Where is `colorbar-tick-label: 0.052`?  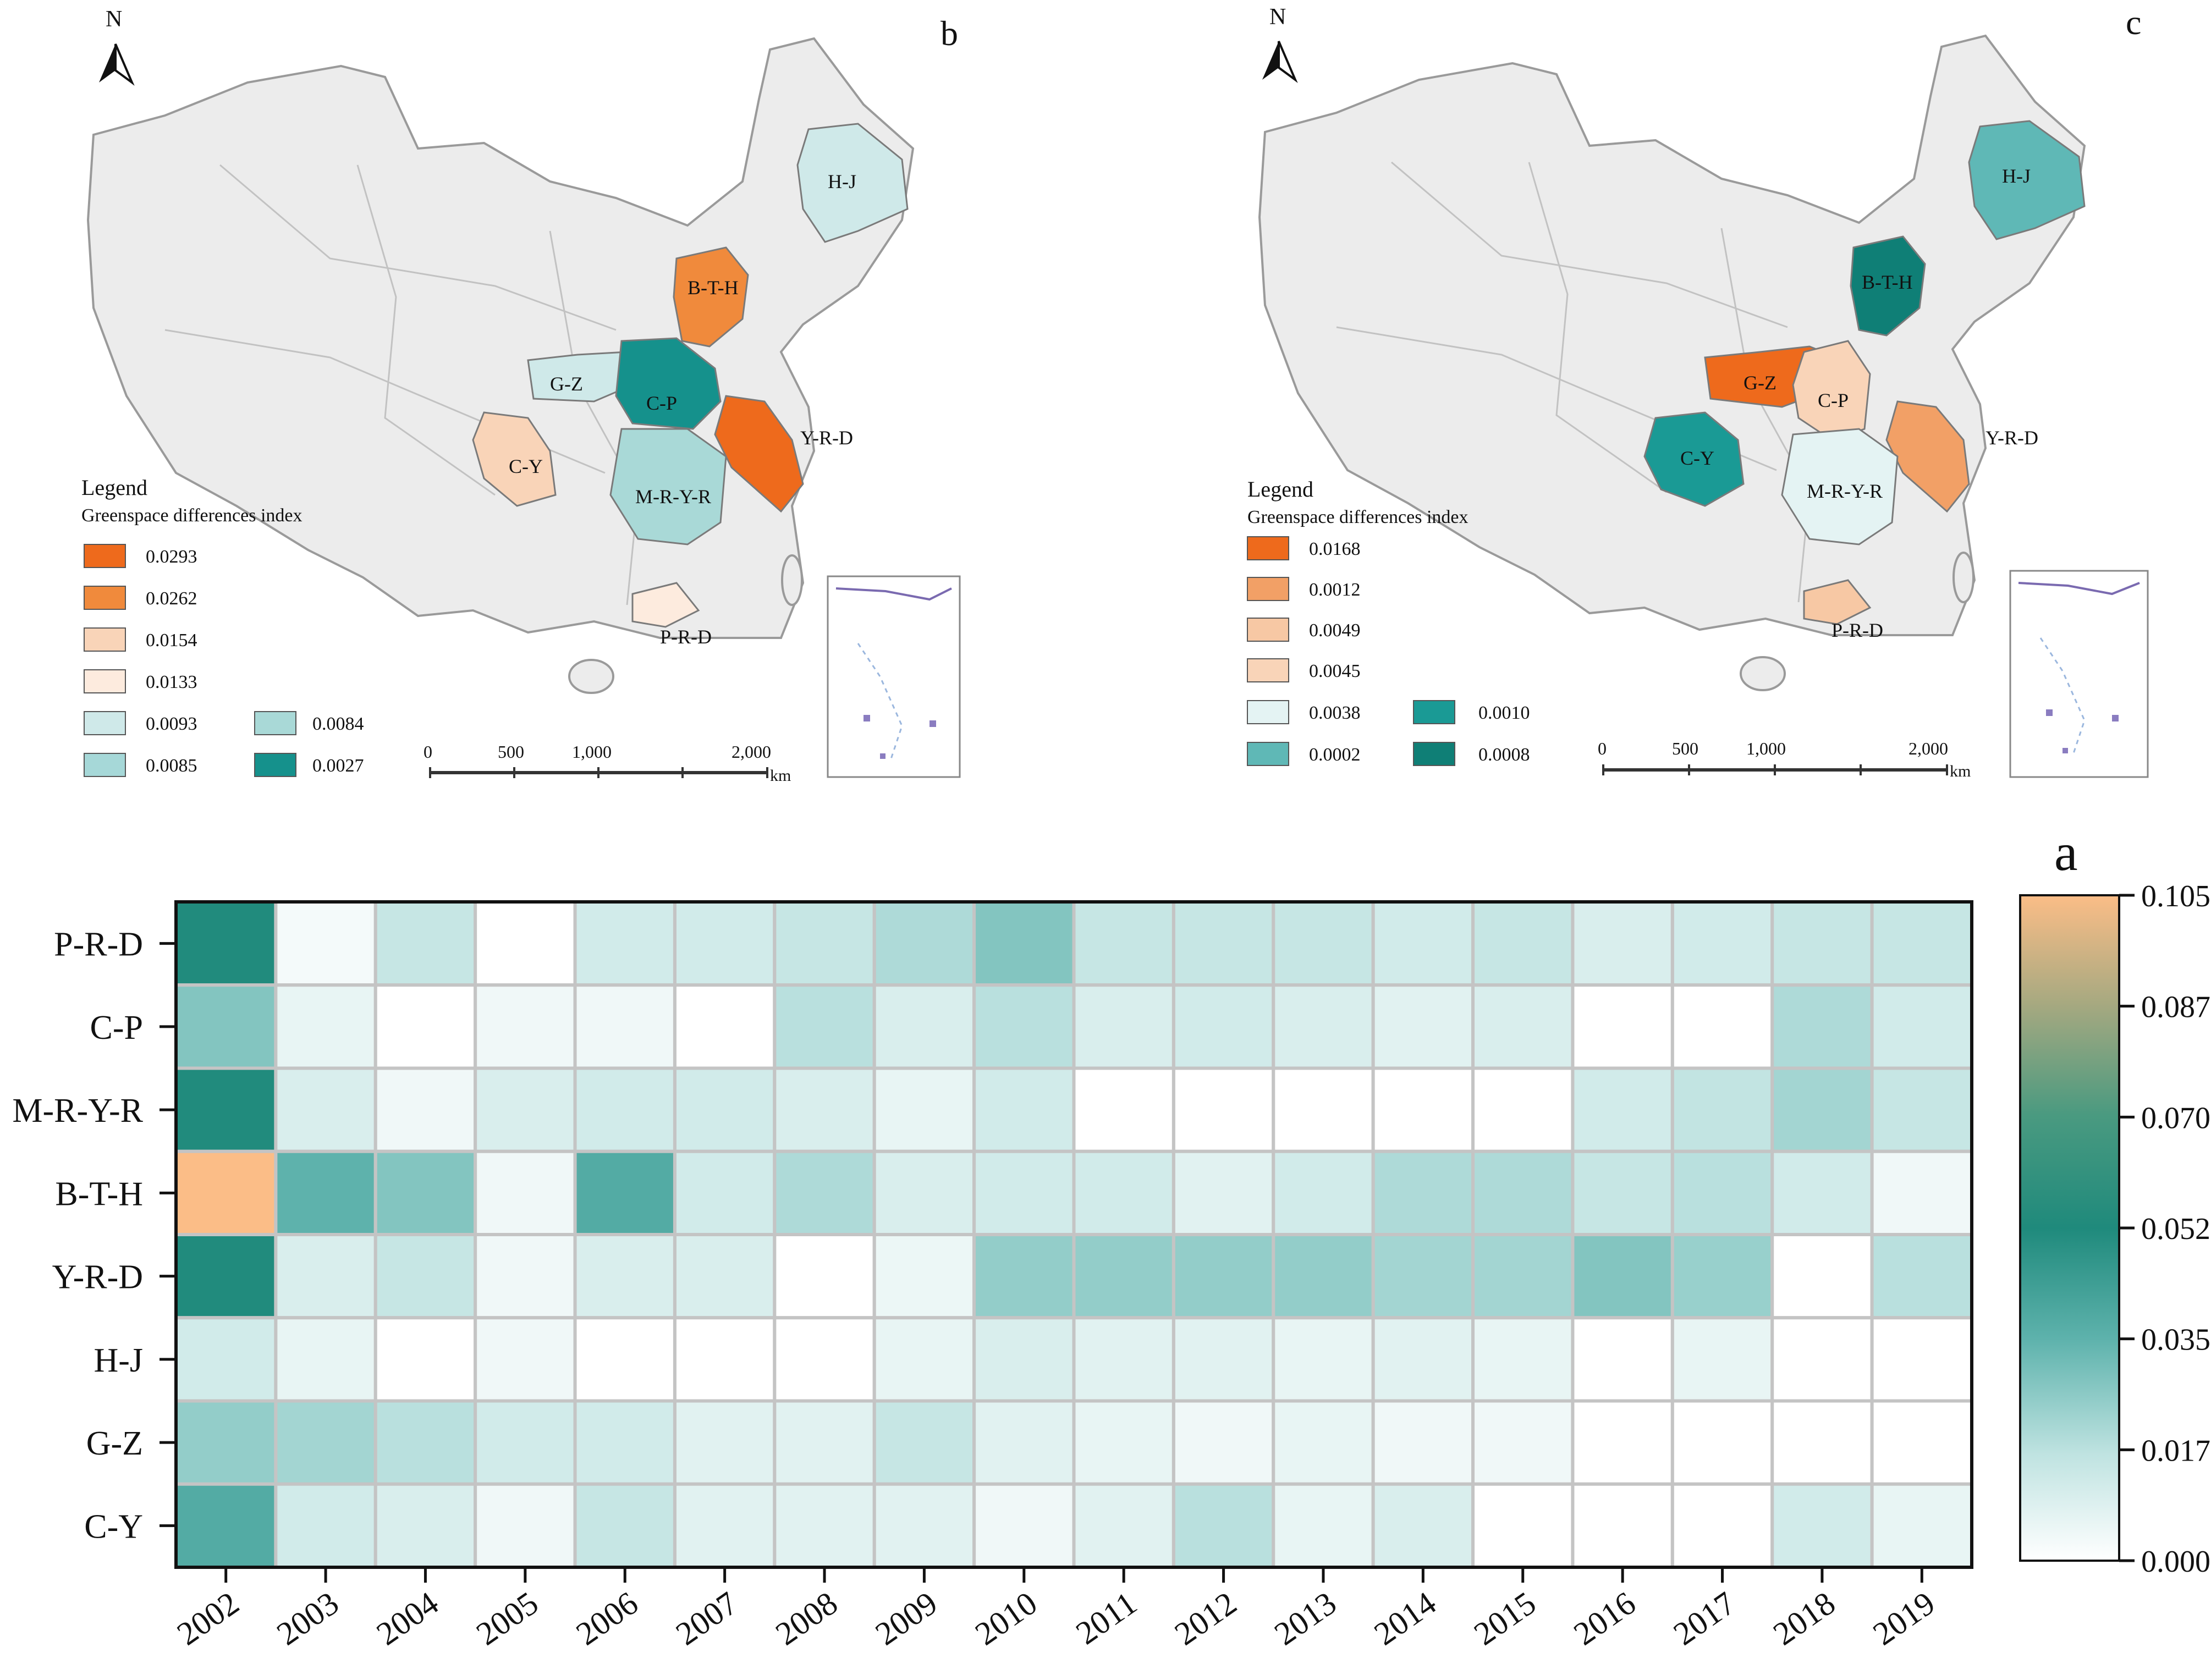
colorbar-tick-label: 0.052 is located at coordinates (2175, 1229).